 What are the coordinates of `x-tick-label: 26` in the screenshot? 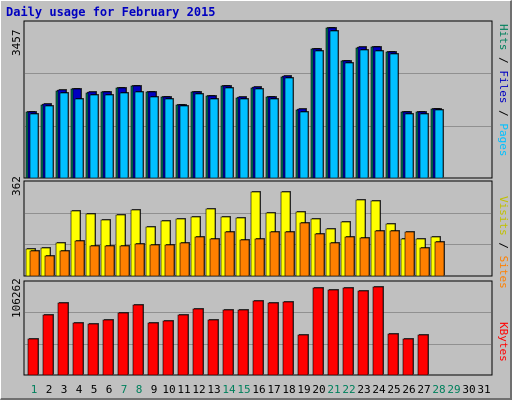 It's located at (408, 389).